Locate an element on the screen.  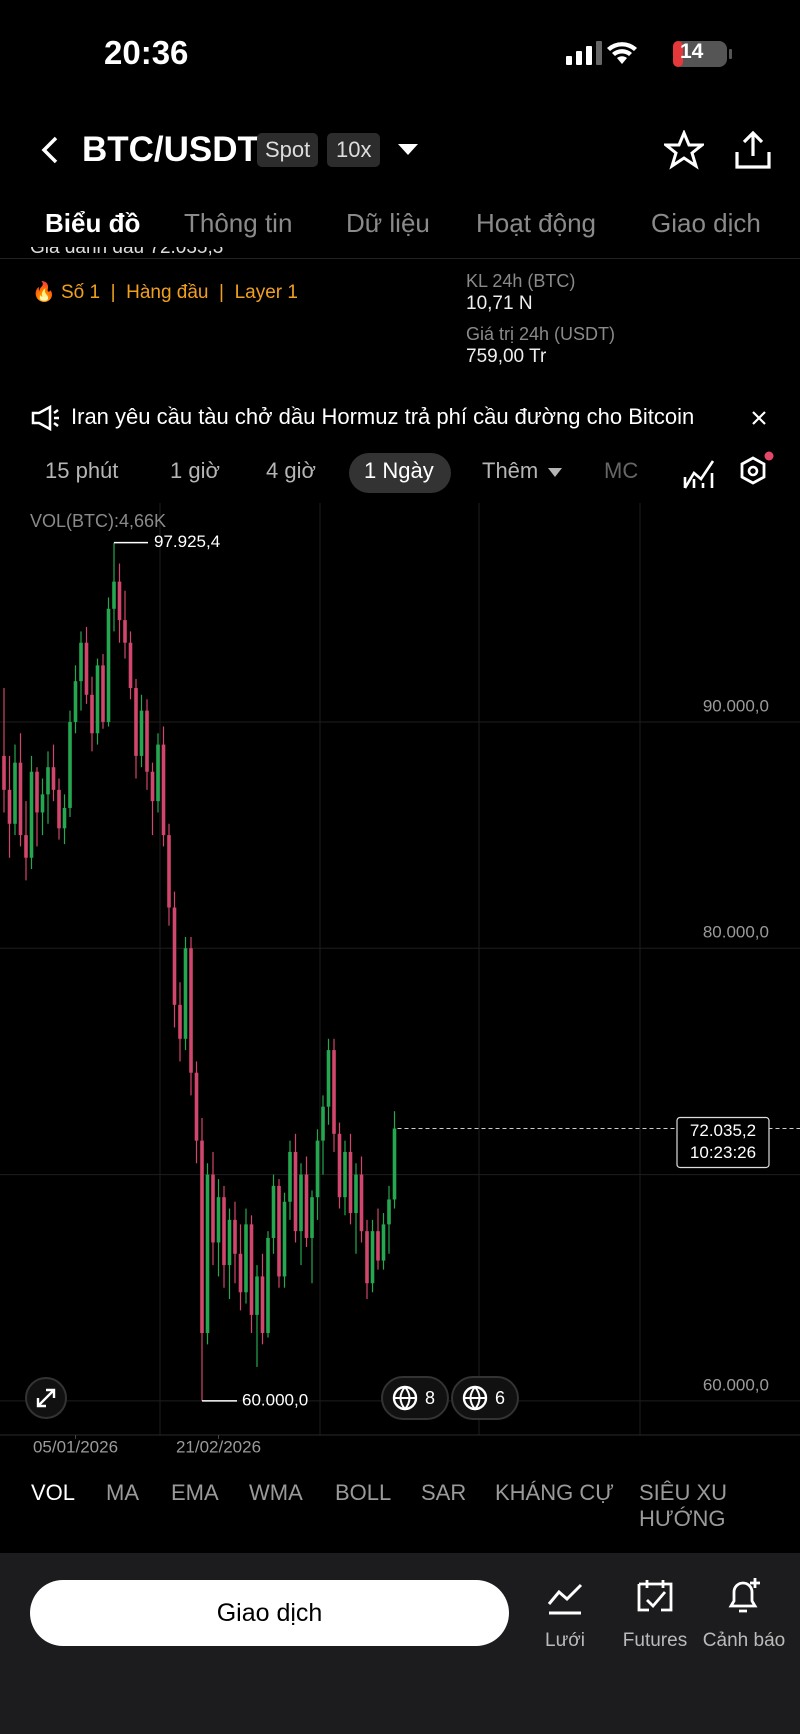
timeframe: MC is located at coordinates (621, 470).